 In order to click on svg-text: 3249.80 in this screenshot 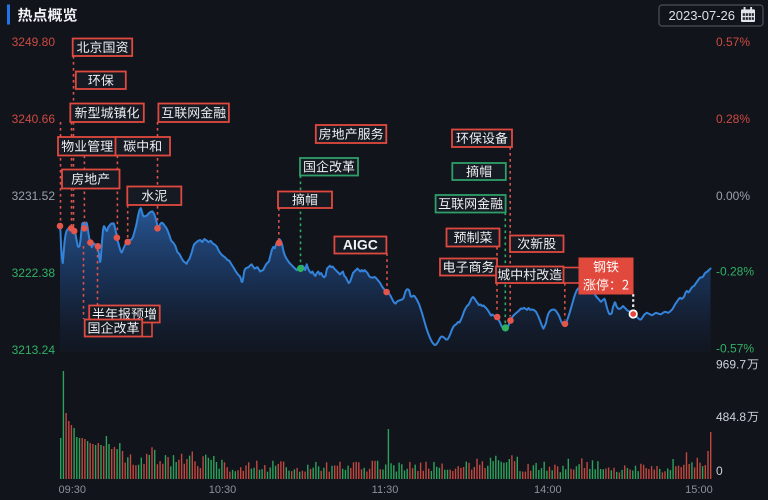, I will do `click(34, 42)`.